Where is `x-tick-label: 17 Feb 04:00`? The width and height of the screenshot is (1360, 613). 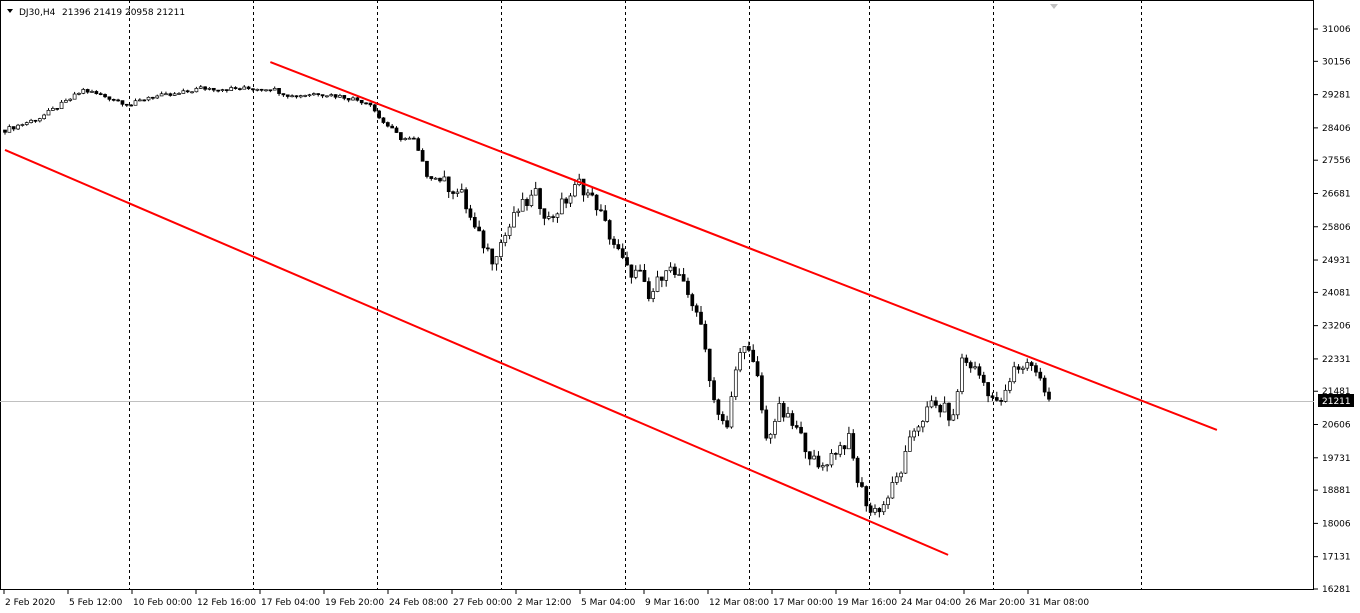 x-tick-label: 17 Feb 04:00 is located at coordinates (290, 603).